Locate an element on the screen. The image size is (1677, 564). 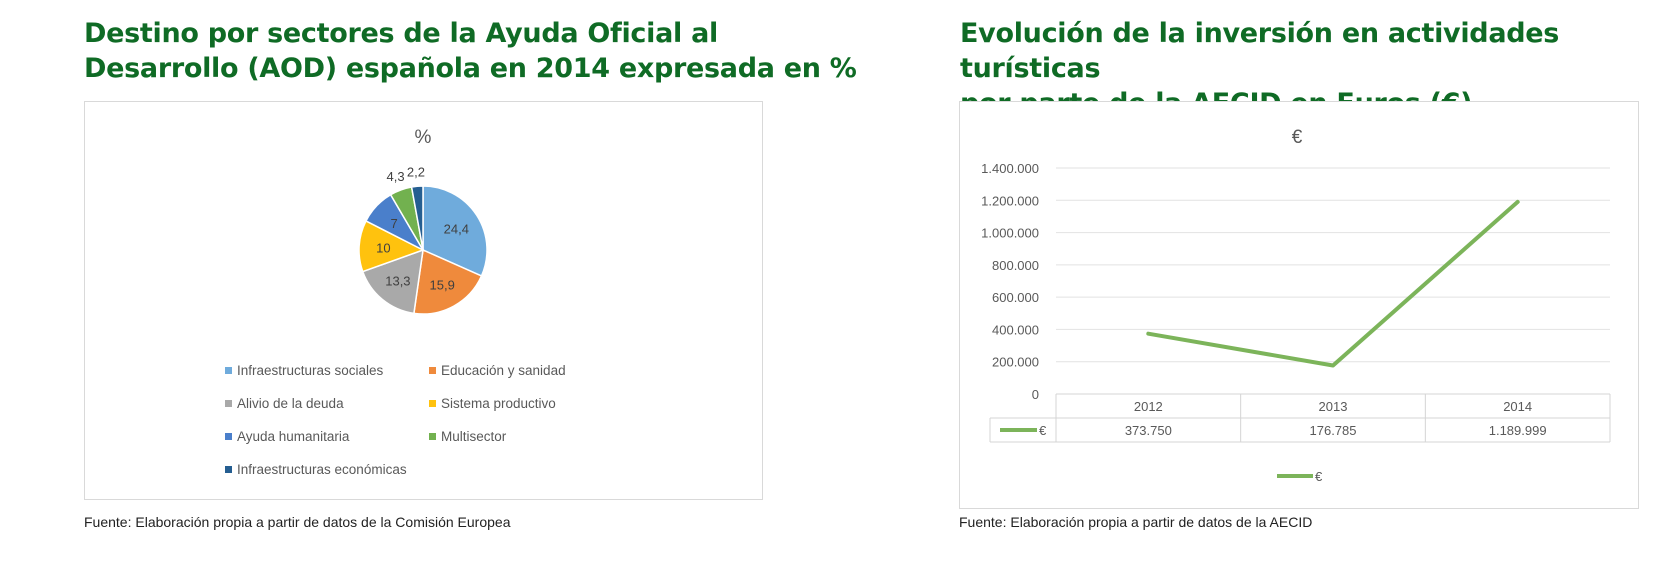
x-category-label: 2013 is located at coordinates (1333, 406).